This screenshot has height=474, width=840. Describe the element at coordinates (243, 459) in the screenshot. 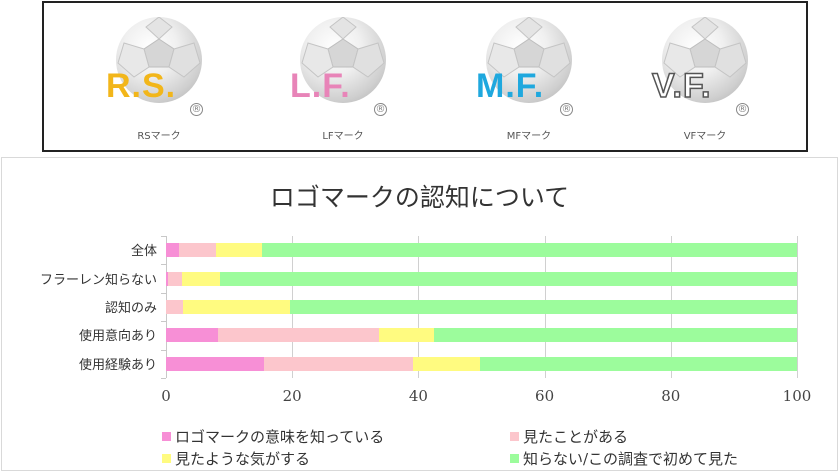

I see `legend-label: 見たような気がする` at that location.